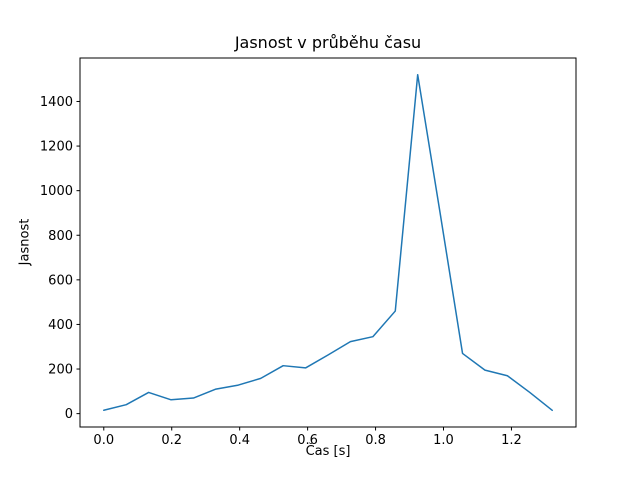 Image resolution: width=640 pixels, height=480 pixels. Describe the element at coordinates (328, 451) in the screenshot. I see `x-axis-label: Čas [s]` at that location.